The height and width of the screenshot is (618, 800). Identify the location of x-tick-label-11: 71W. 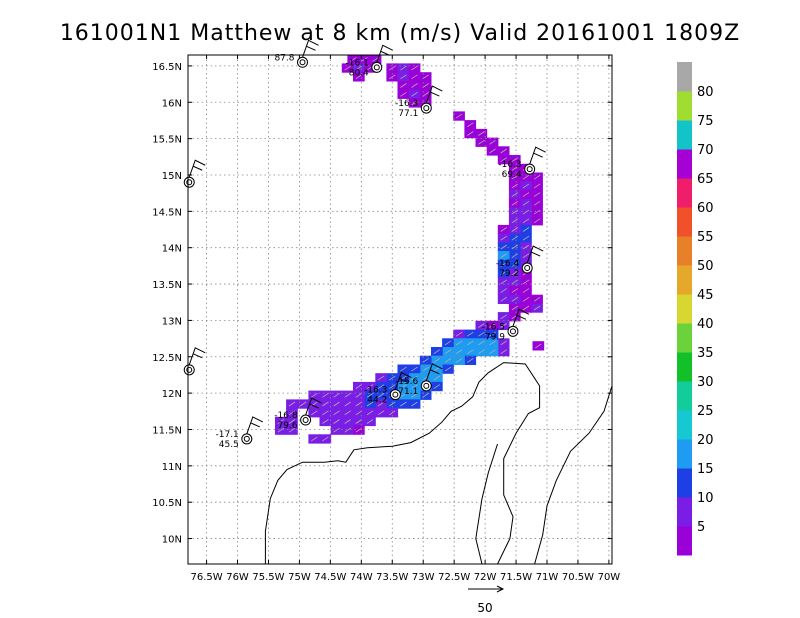
(547, 577).